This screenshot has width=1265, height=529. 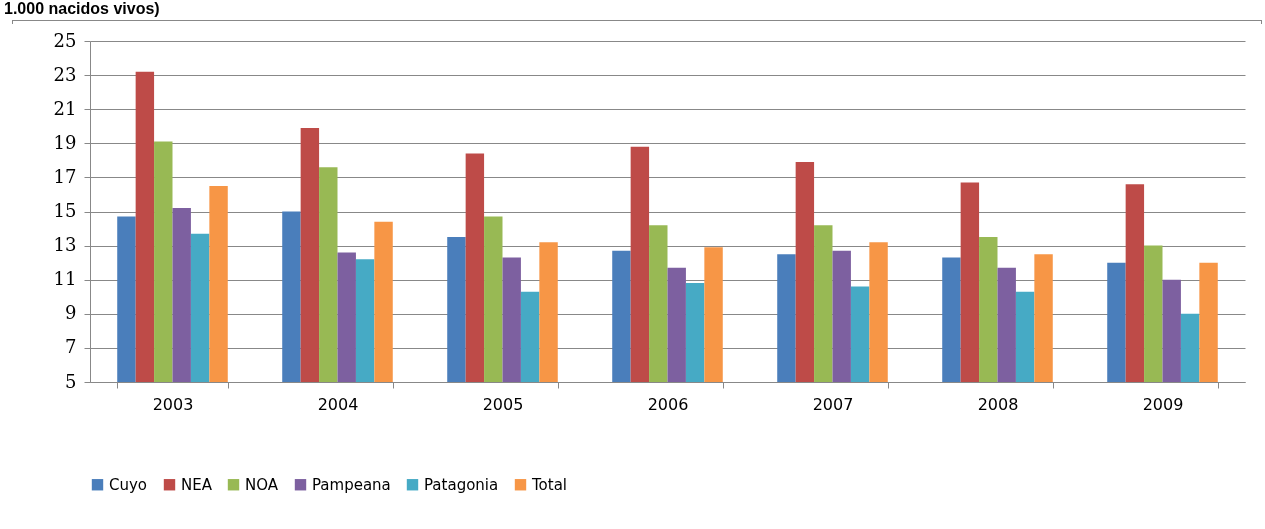 I want to click on y-tick-label: 9, so click(x=71, y=313).